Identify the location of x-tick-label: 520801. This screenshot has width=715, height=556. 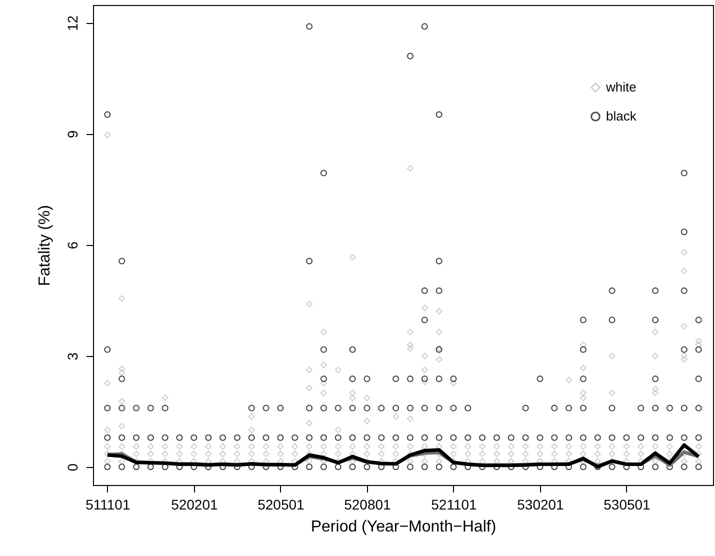
(368, 504).